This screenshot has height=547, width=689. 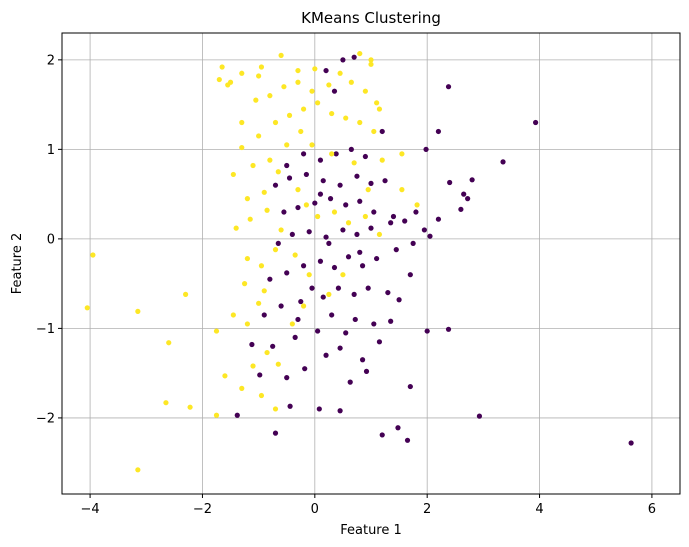 I want to click on y-axis-label: Feature 2, so click(x=17, y=264).